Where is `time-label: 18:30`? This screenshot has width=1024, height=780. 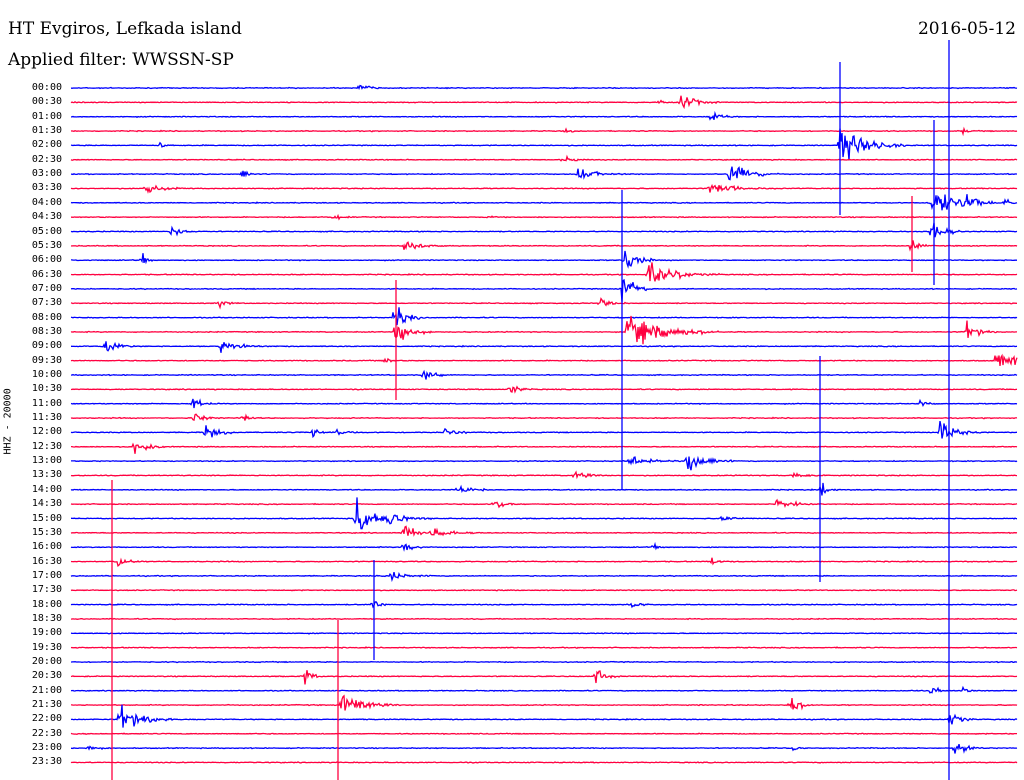
time-label: 18:30 is located at coordinates (46, 618).